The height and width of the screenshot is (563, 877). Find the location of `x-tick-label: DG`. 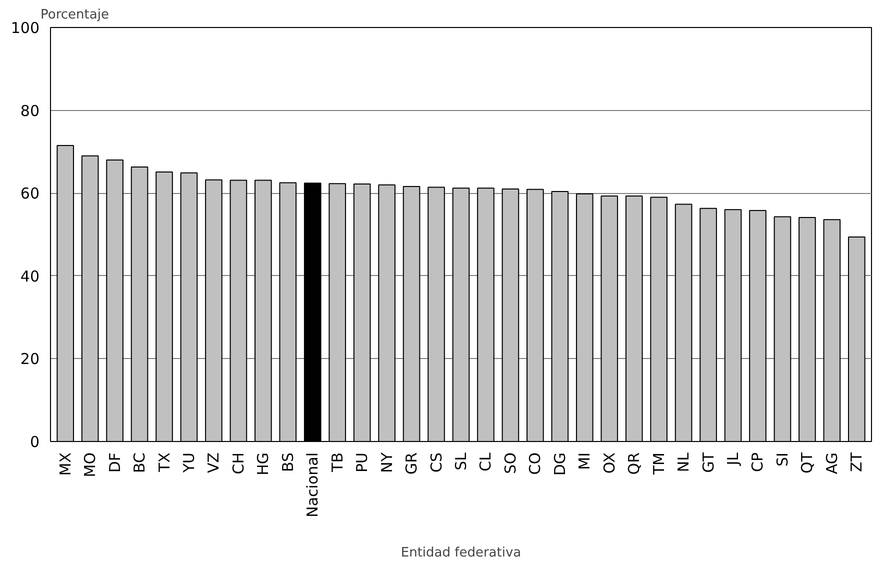

x-tick-label: DG is located at coordinates (559, 464).